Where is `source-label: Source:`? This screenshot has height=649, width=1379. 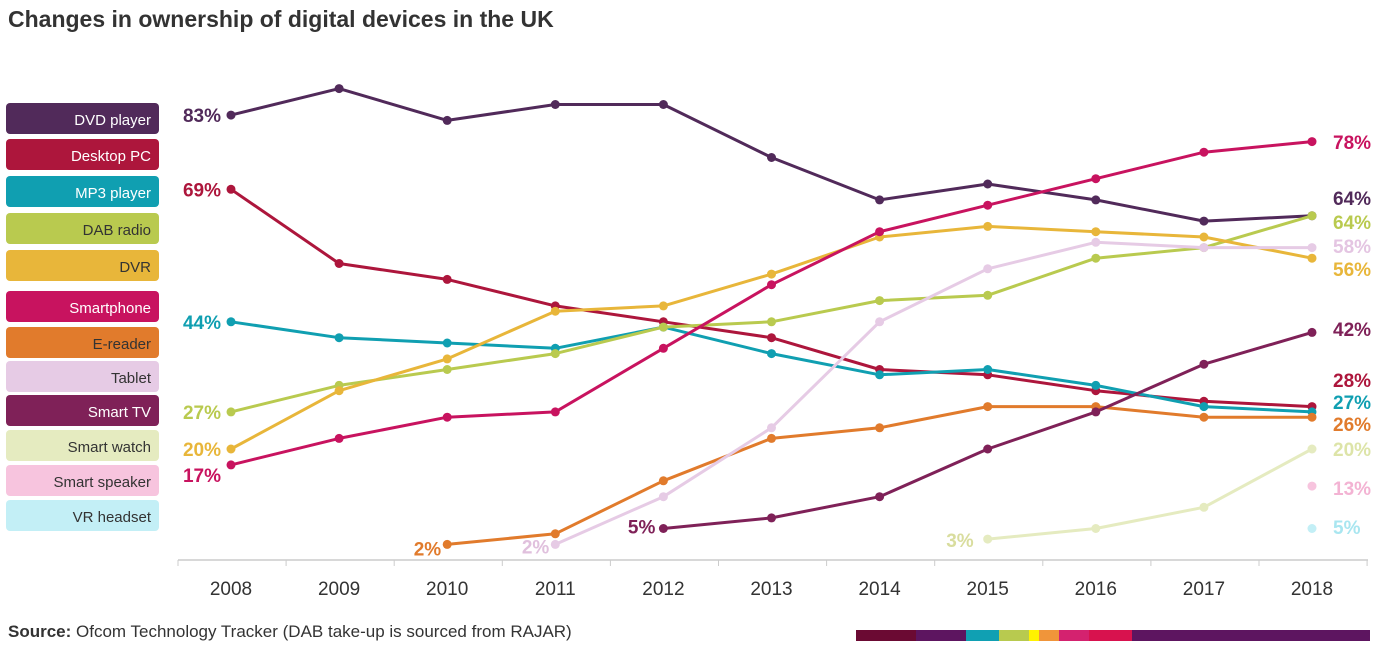
source-label: Source: is located at coordinates (40, 631).